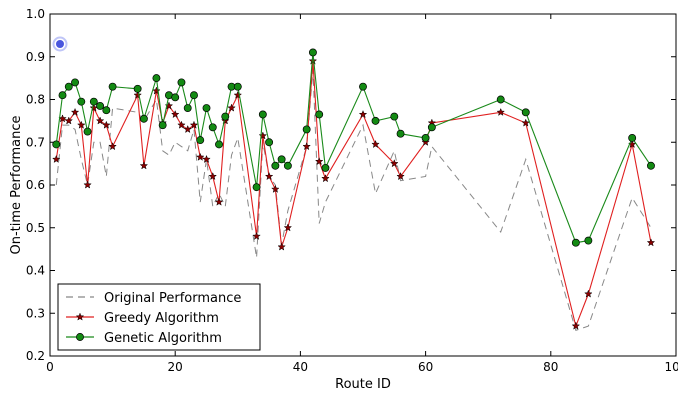 The image size is (678, 396). I want to click on legend-entry: Genetic Algorithm, so click(144, 338).